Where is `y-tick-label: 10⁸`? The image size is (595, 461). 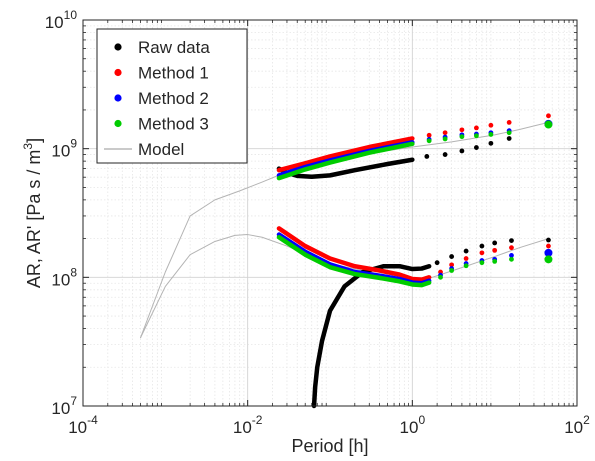
y-tick-label: 10⁸ is located at coordinates (64, 277).